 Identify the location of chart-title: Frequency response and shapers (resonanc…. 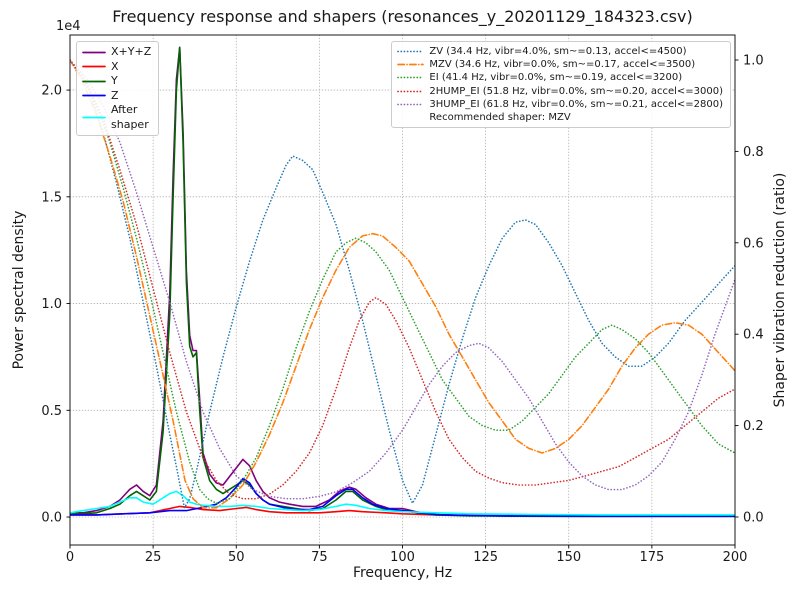
(402, 16).